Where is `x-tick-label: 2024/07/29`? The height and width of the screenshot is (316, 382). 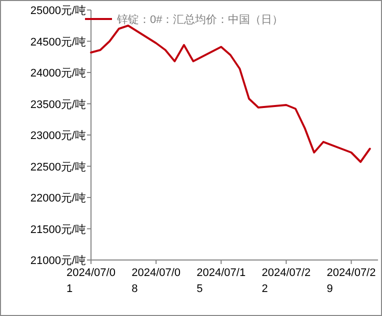 x-tick-label: 2024/07/29 is located at coordinates (351, 281).